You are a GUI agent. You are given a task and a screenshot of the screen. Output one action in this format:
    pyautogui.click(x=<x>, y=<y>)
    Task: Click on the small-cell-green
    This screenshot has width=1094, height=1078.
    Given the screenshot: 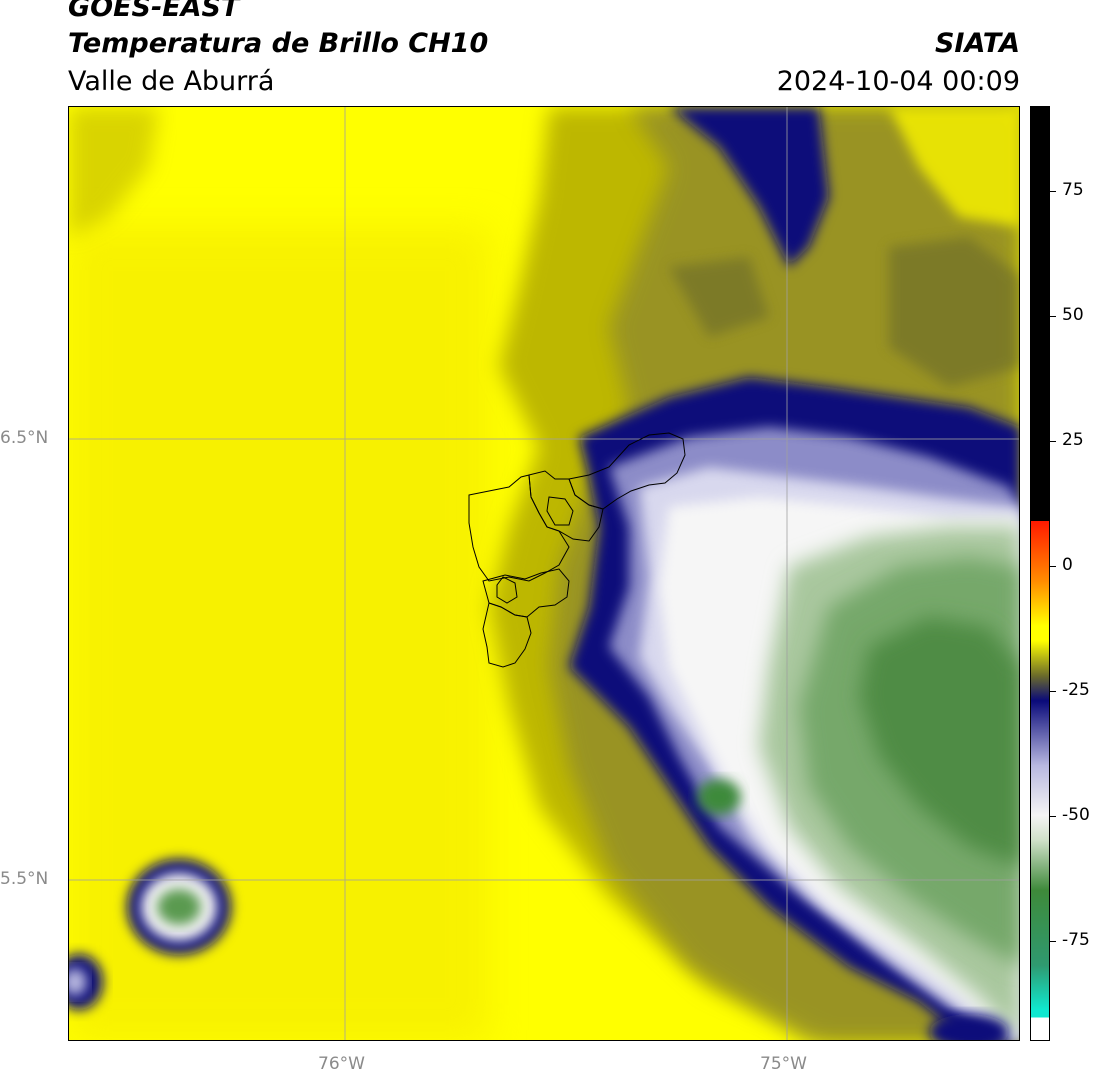 What is the action you would take?
    pyautogui.click(x=179, y=907)
    